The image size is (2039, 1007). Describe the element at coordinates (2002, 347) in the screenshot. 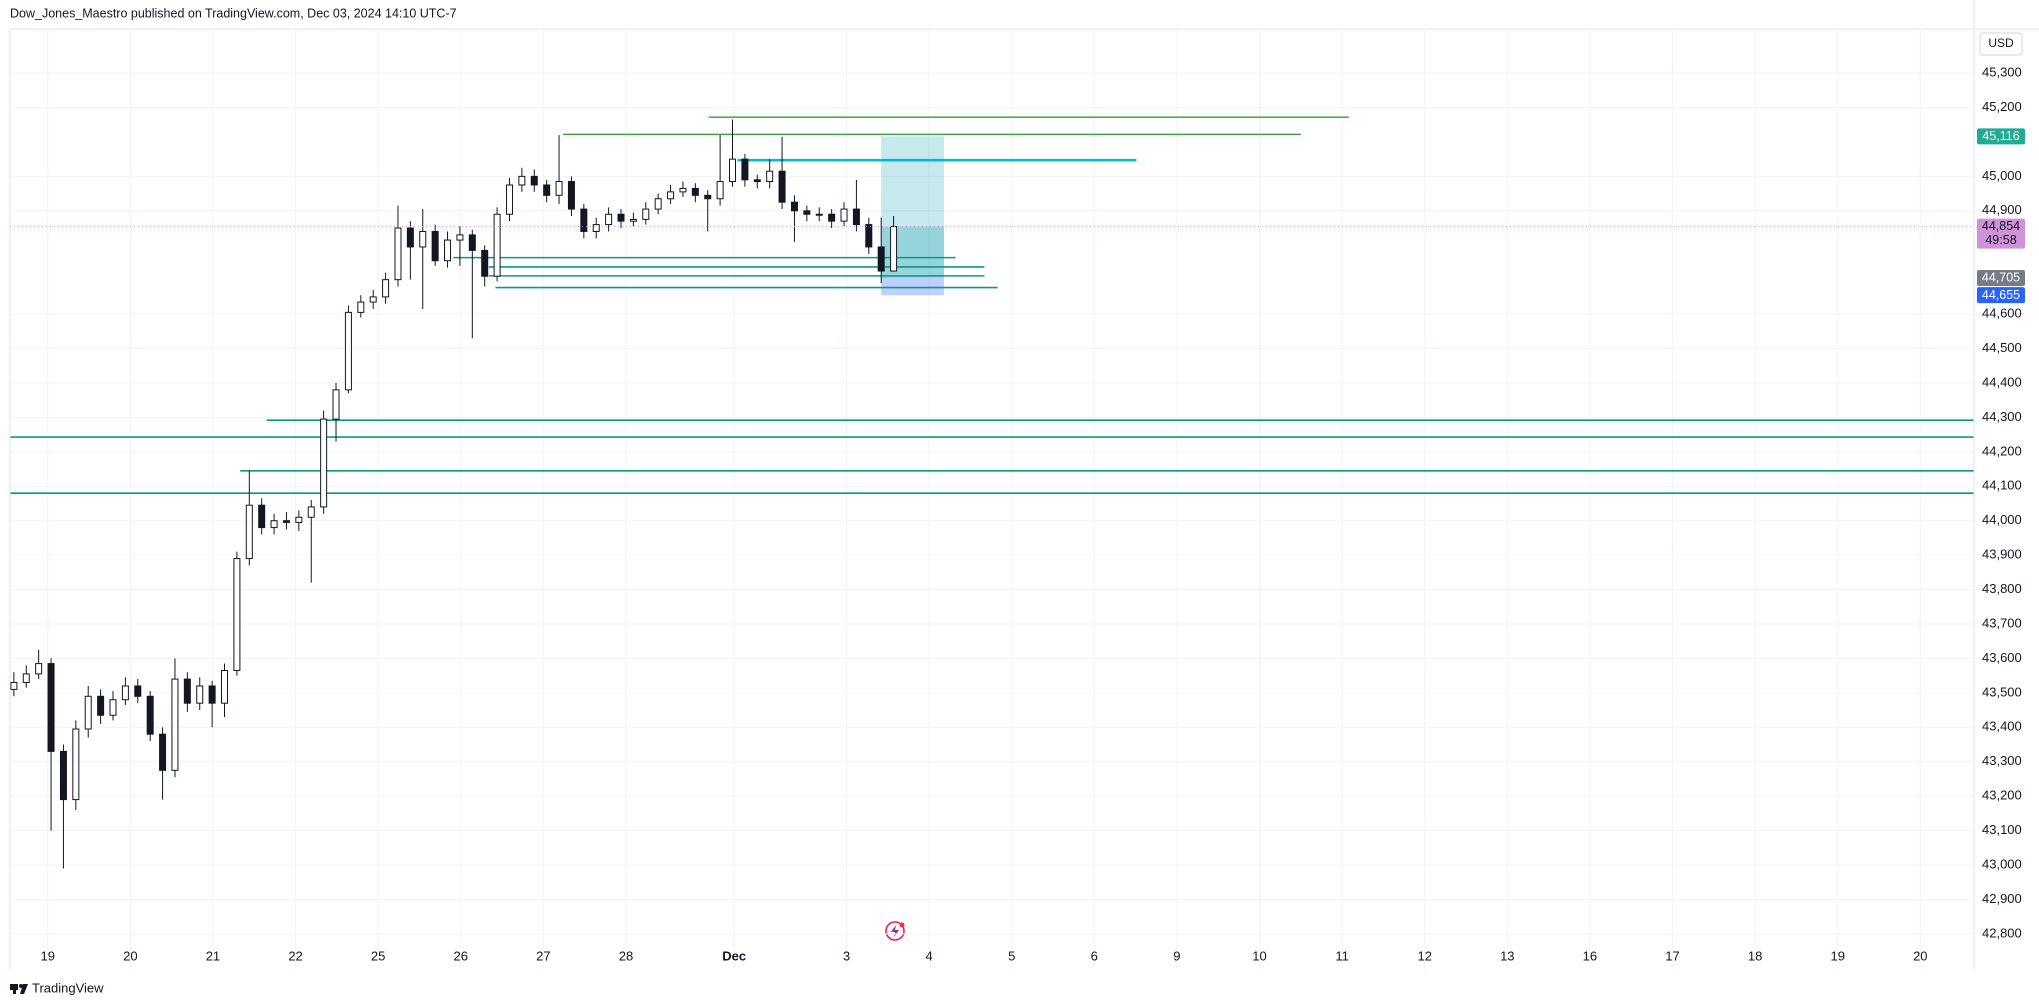

I see `y-tick-label: 44,500` at that location.